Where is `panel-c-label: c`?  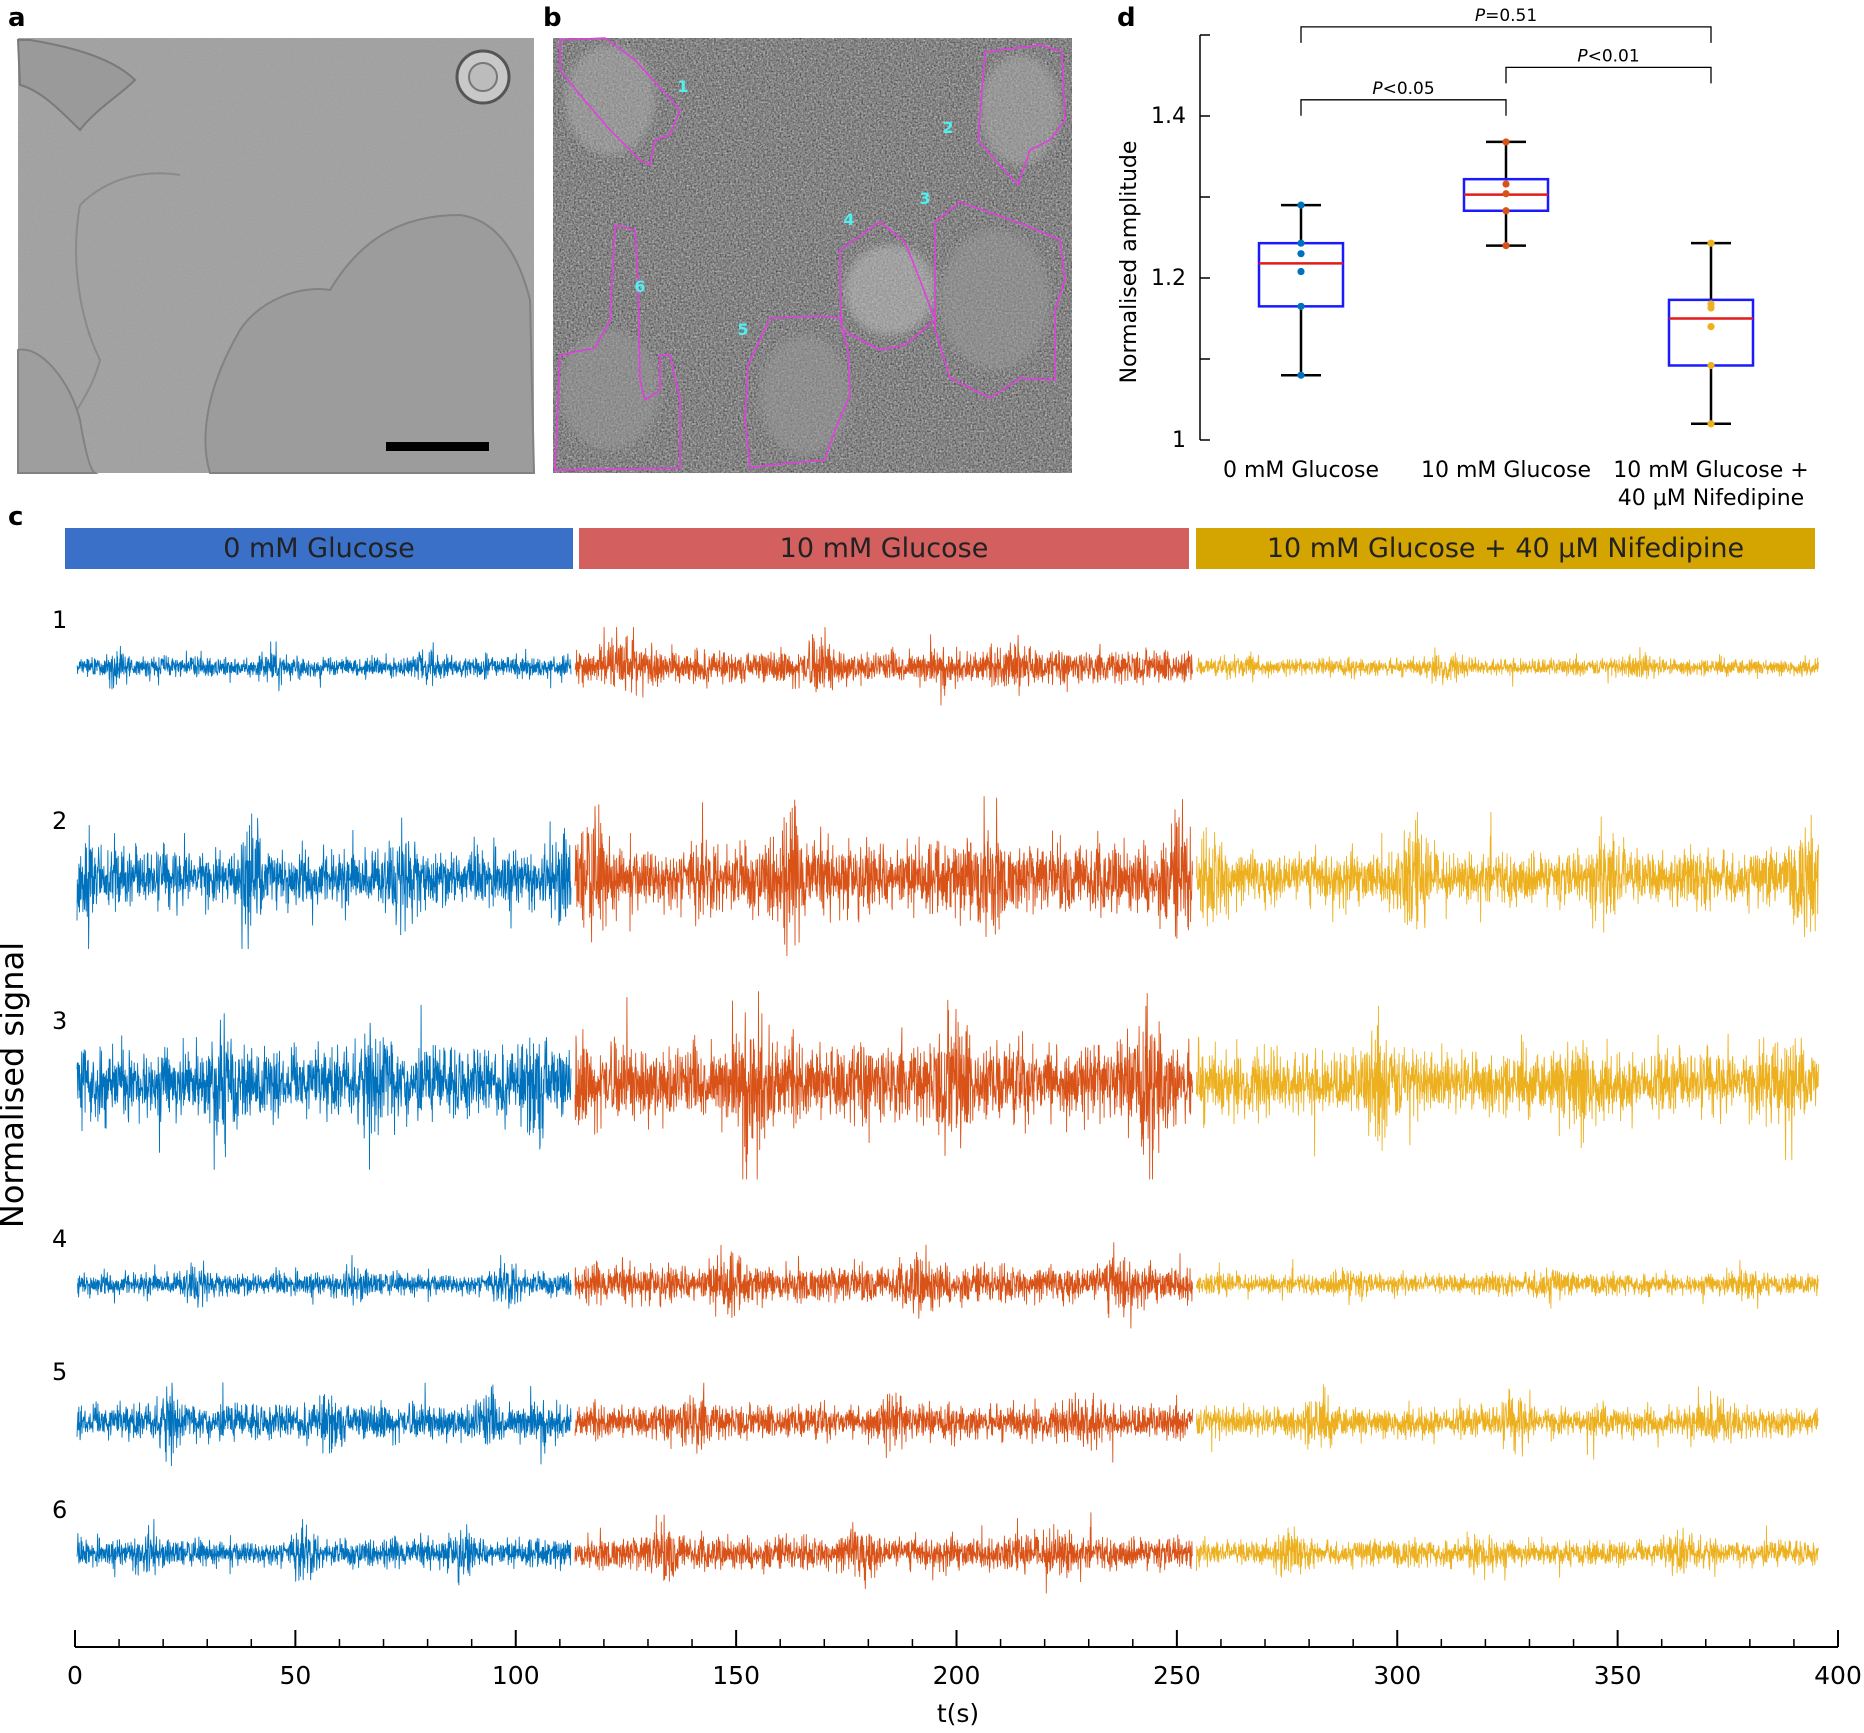 panel-c-label: c is located at coordinates (15, 517).